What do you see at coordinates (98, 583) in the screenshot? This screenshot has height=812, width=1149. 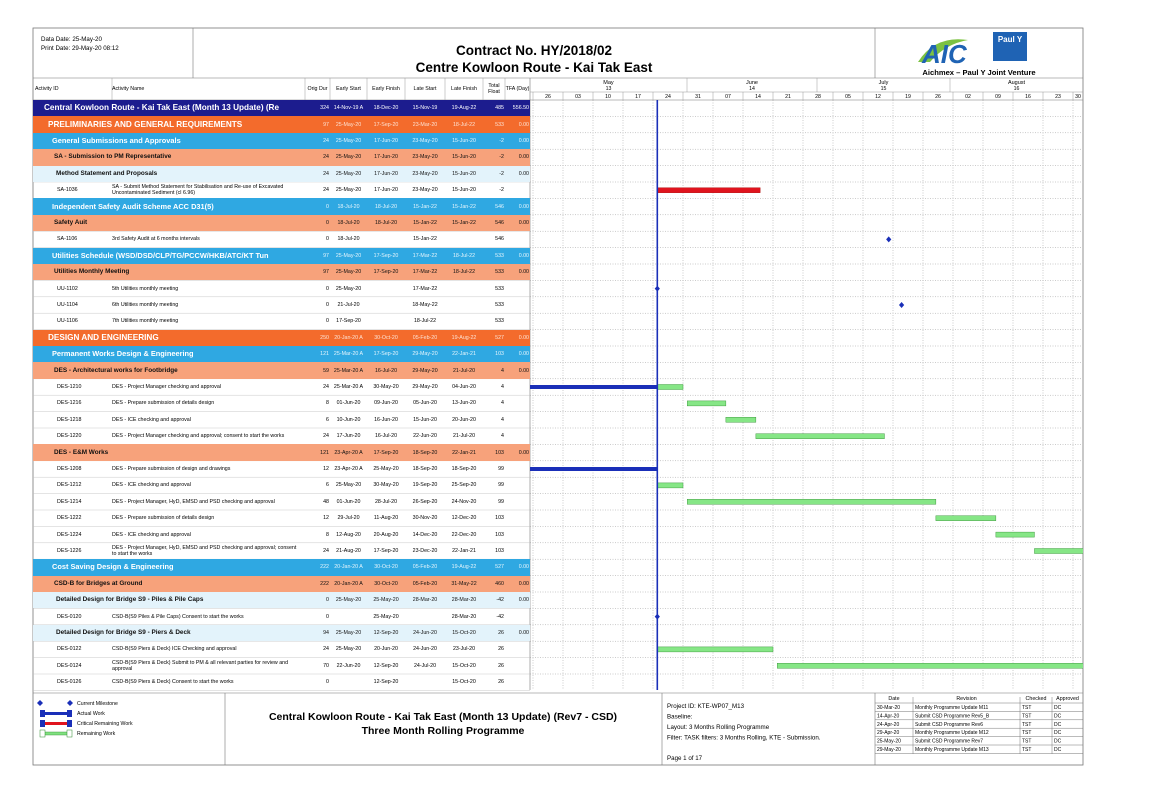 I see `summary-name: CSD-B for Bridges at Ground` at bounding box center [98, 583].